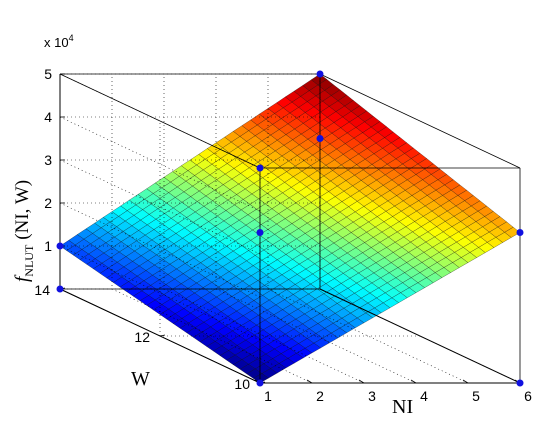  What do you see at coordinates (528, 396) in the screenshot?
I see `x-tick-label: 6` at bounding box center [528, 396].